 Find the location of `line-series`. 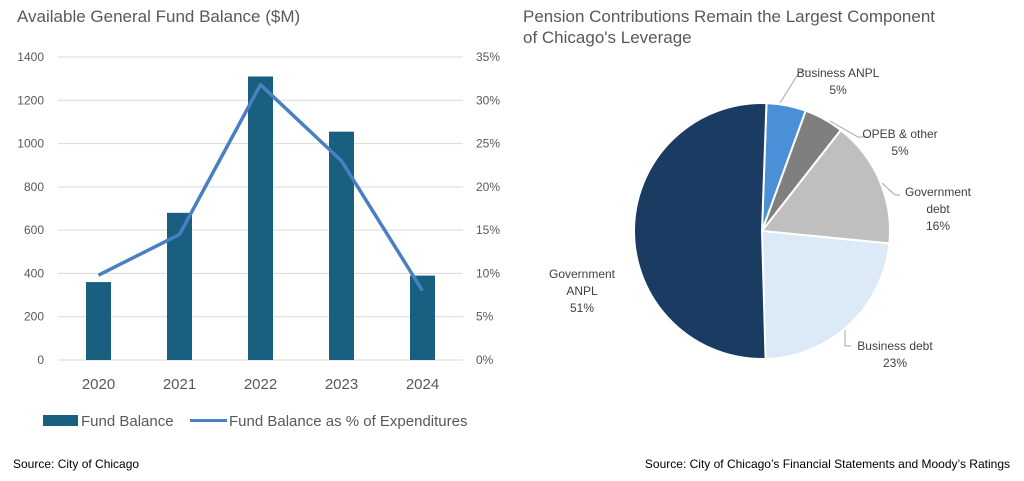

line-series is located at coordinates (260, 187).